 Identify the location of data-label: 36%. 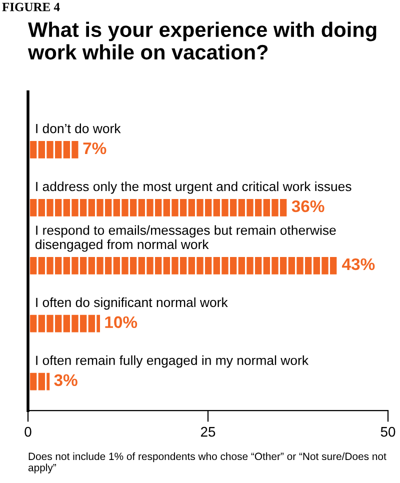
(308, 206).